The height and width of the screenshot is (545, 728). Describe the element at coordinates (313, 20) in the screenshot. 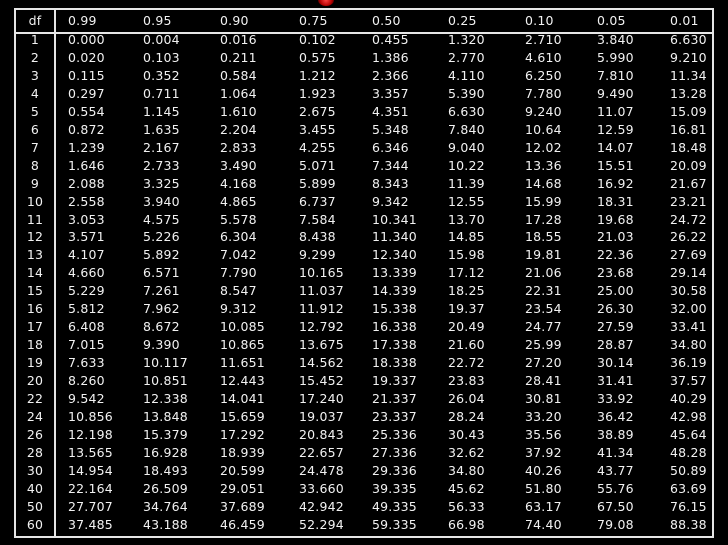

I see `column-header: 0.75` at that location.